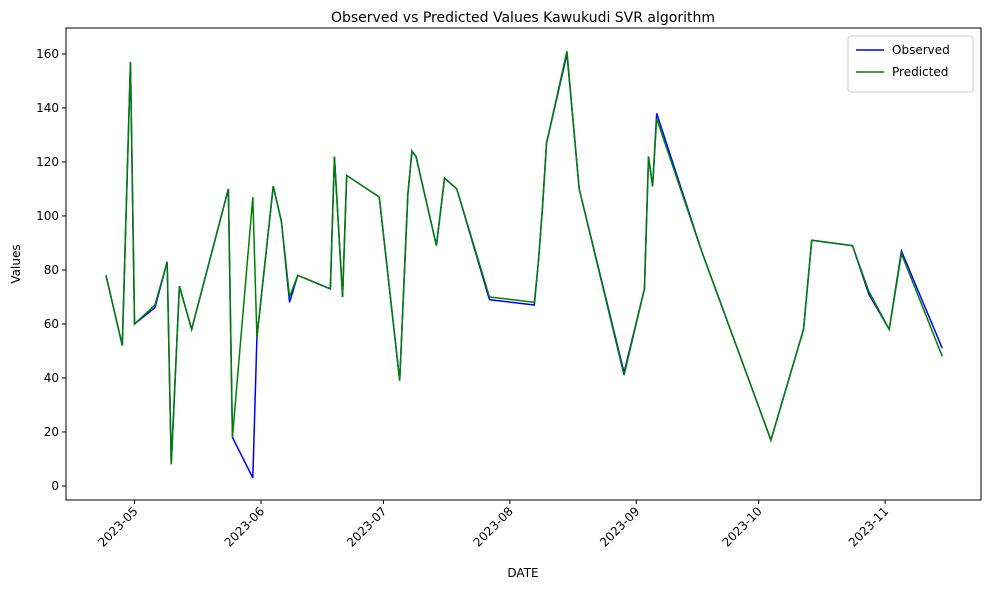 The width and height of the screenshot is (989, 590). What do you see at coordinates (55, 486) in the screenshot?
I see `y-tick-label: 0` at bounding box center [55, 486].